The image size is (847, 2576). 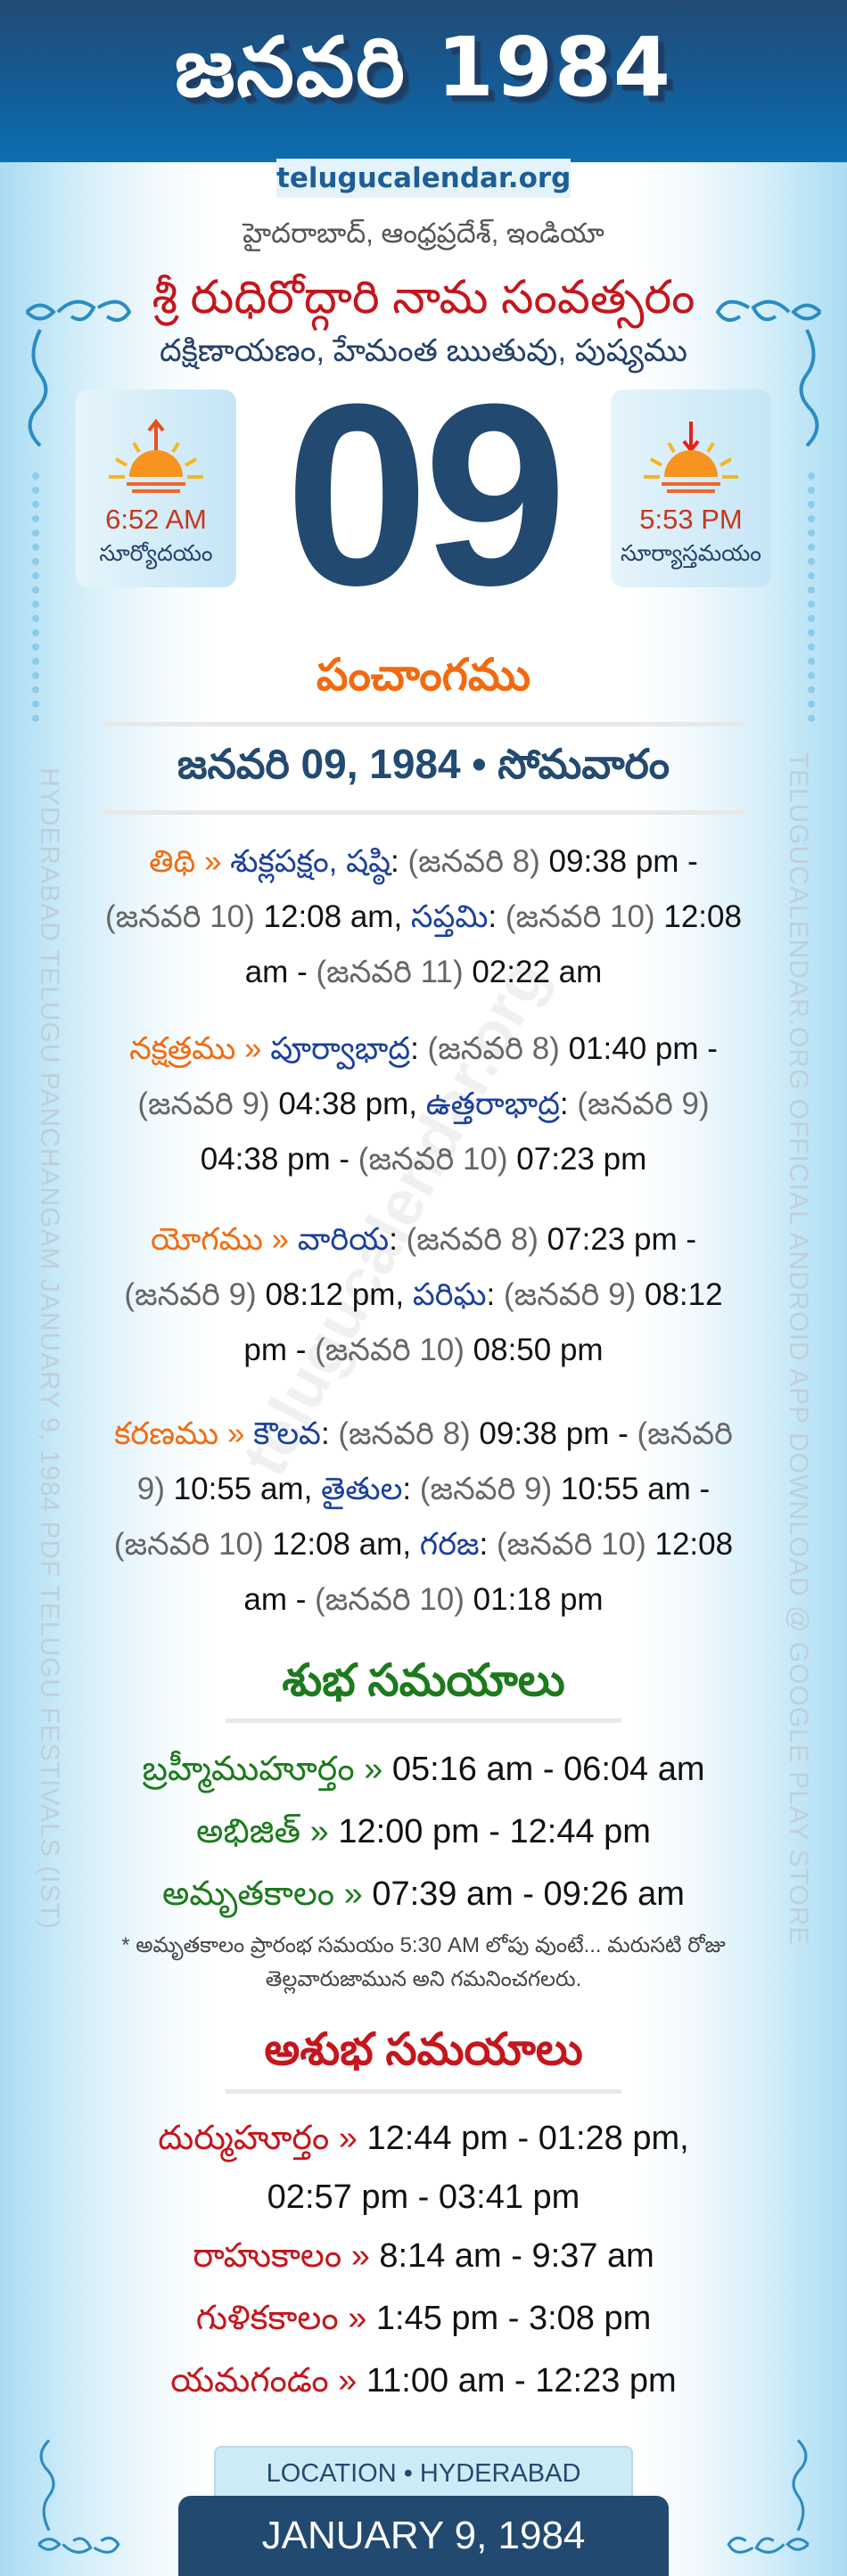 I want to click on sunset-box: 5:53 PM సూర్యాస్తమయం, so click(x=691, y=489).